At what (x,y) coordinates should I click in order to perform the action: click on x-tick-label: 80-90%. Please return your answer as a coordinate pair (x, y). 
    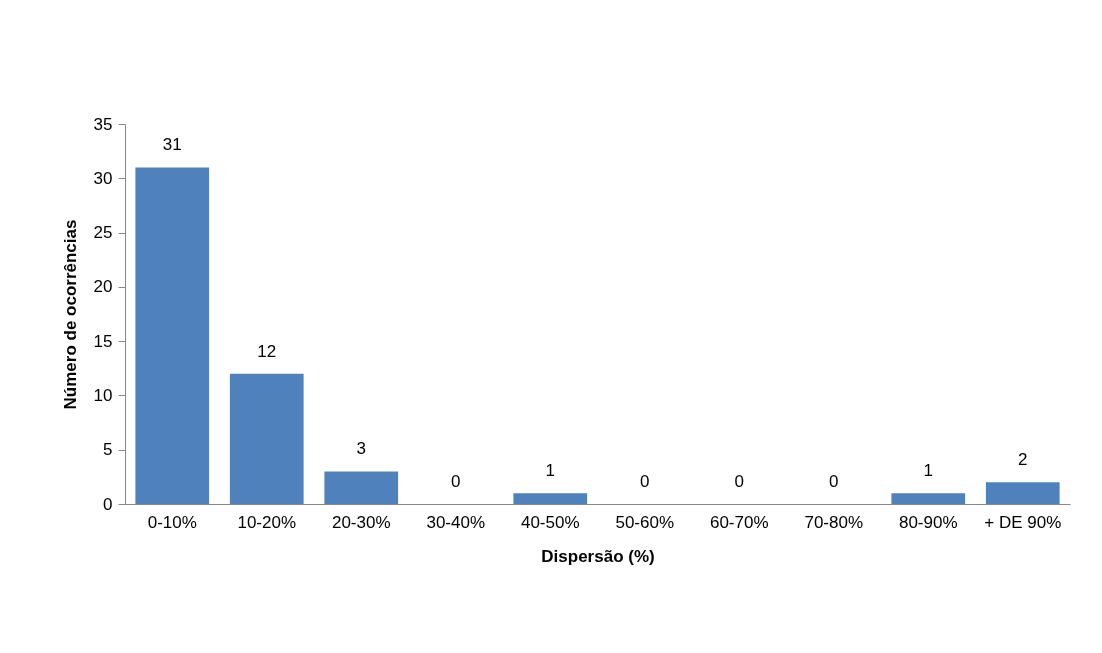
    Looking at the image, I should click on (928, 522).